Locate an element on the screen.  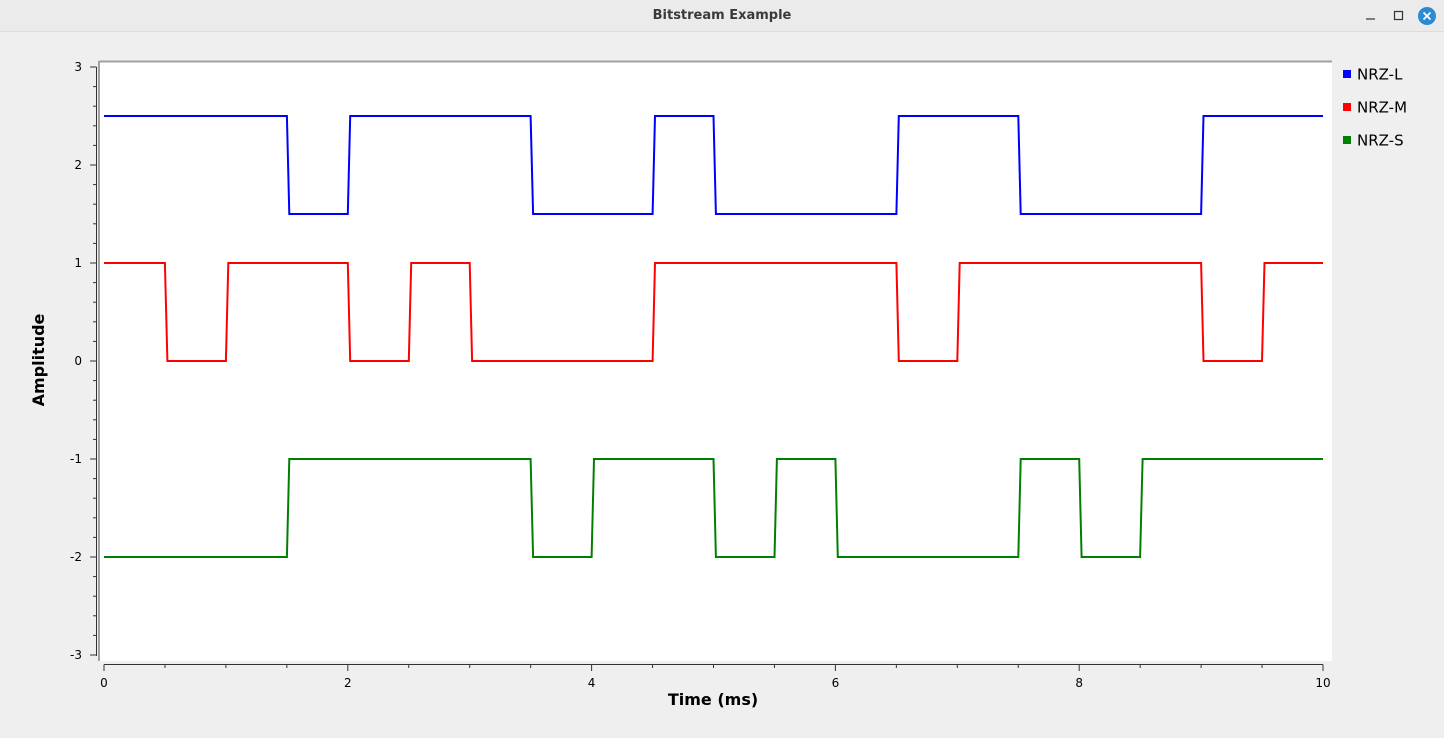
x-tick-label: 6 is located at coordinates (836, 683).